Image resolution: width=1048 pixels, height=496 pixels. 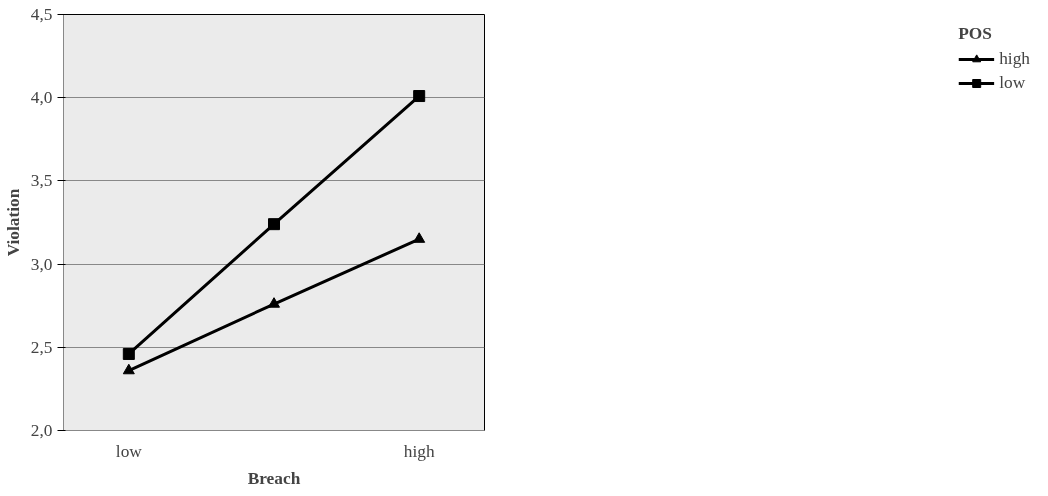 I want to click on y-tick-label: 4,5, so click(x=41, y=14).